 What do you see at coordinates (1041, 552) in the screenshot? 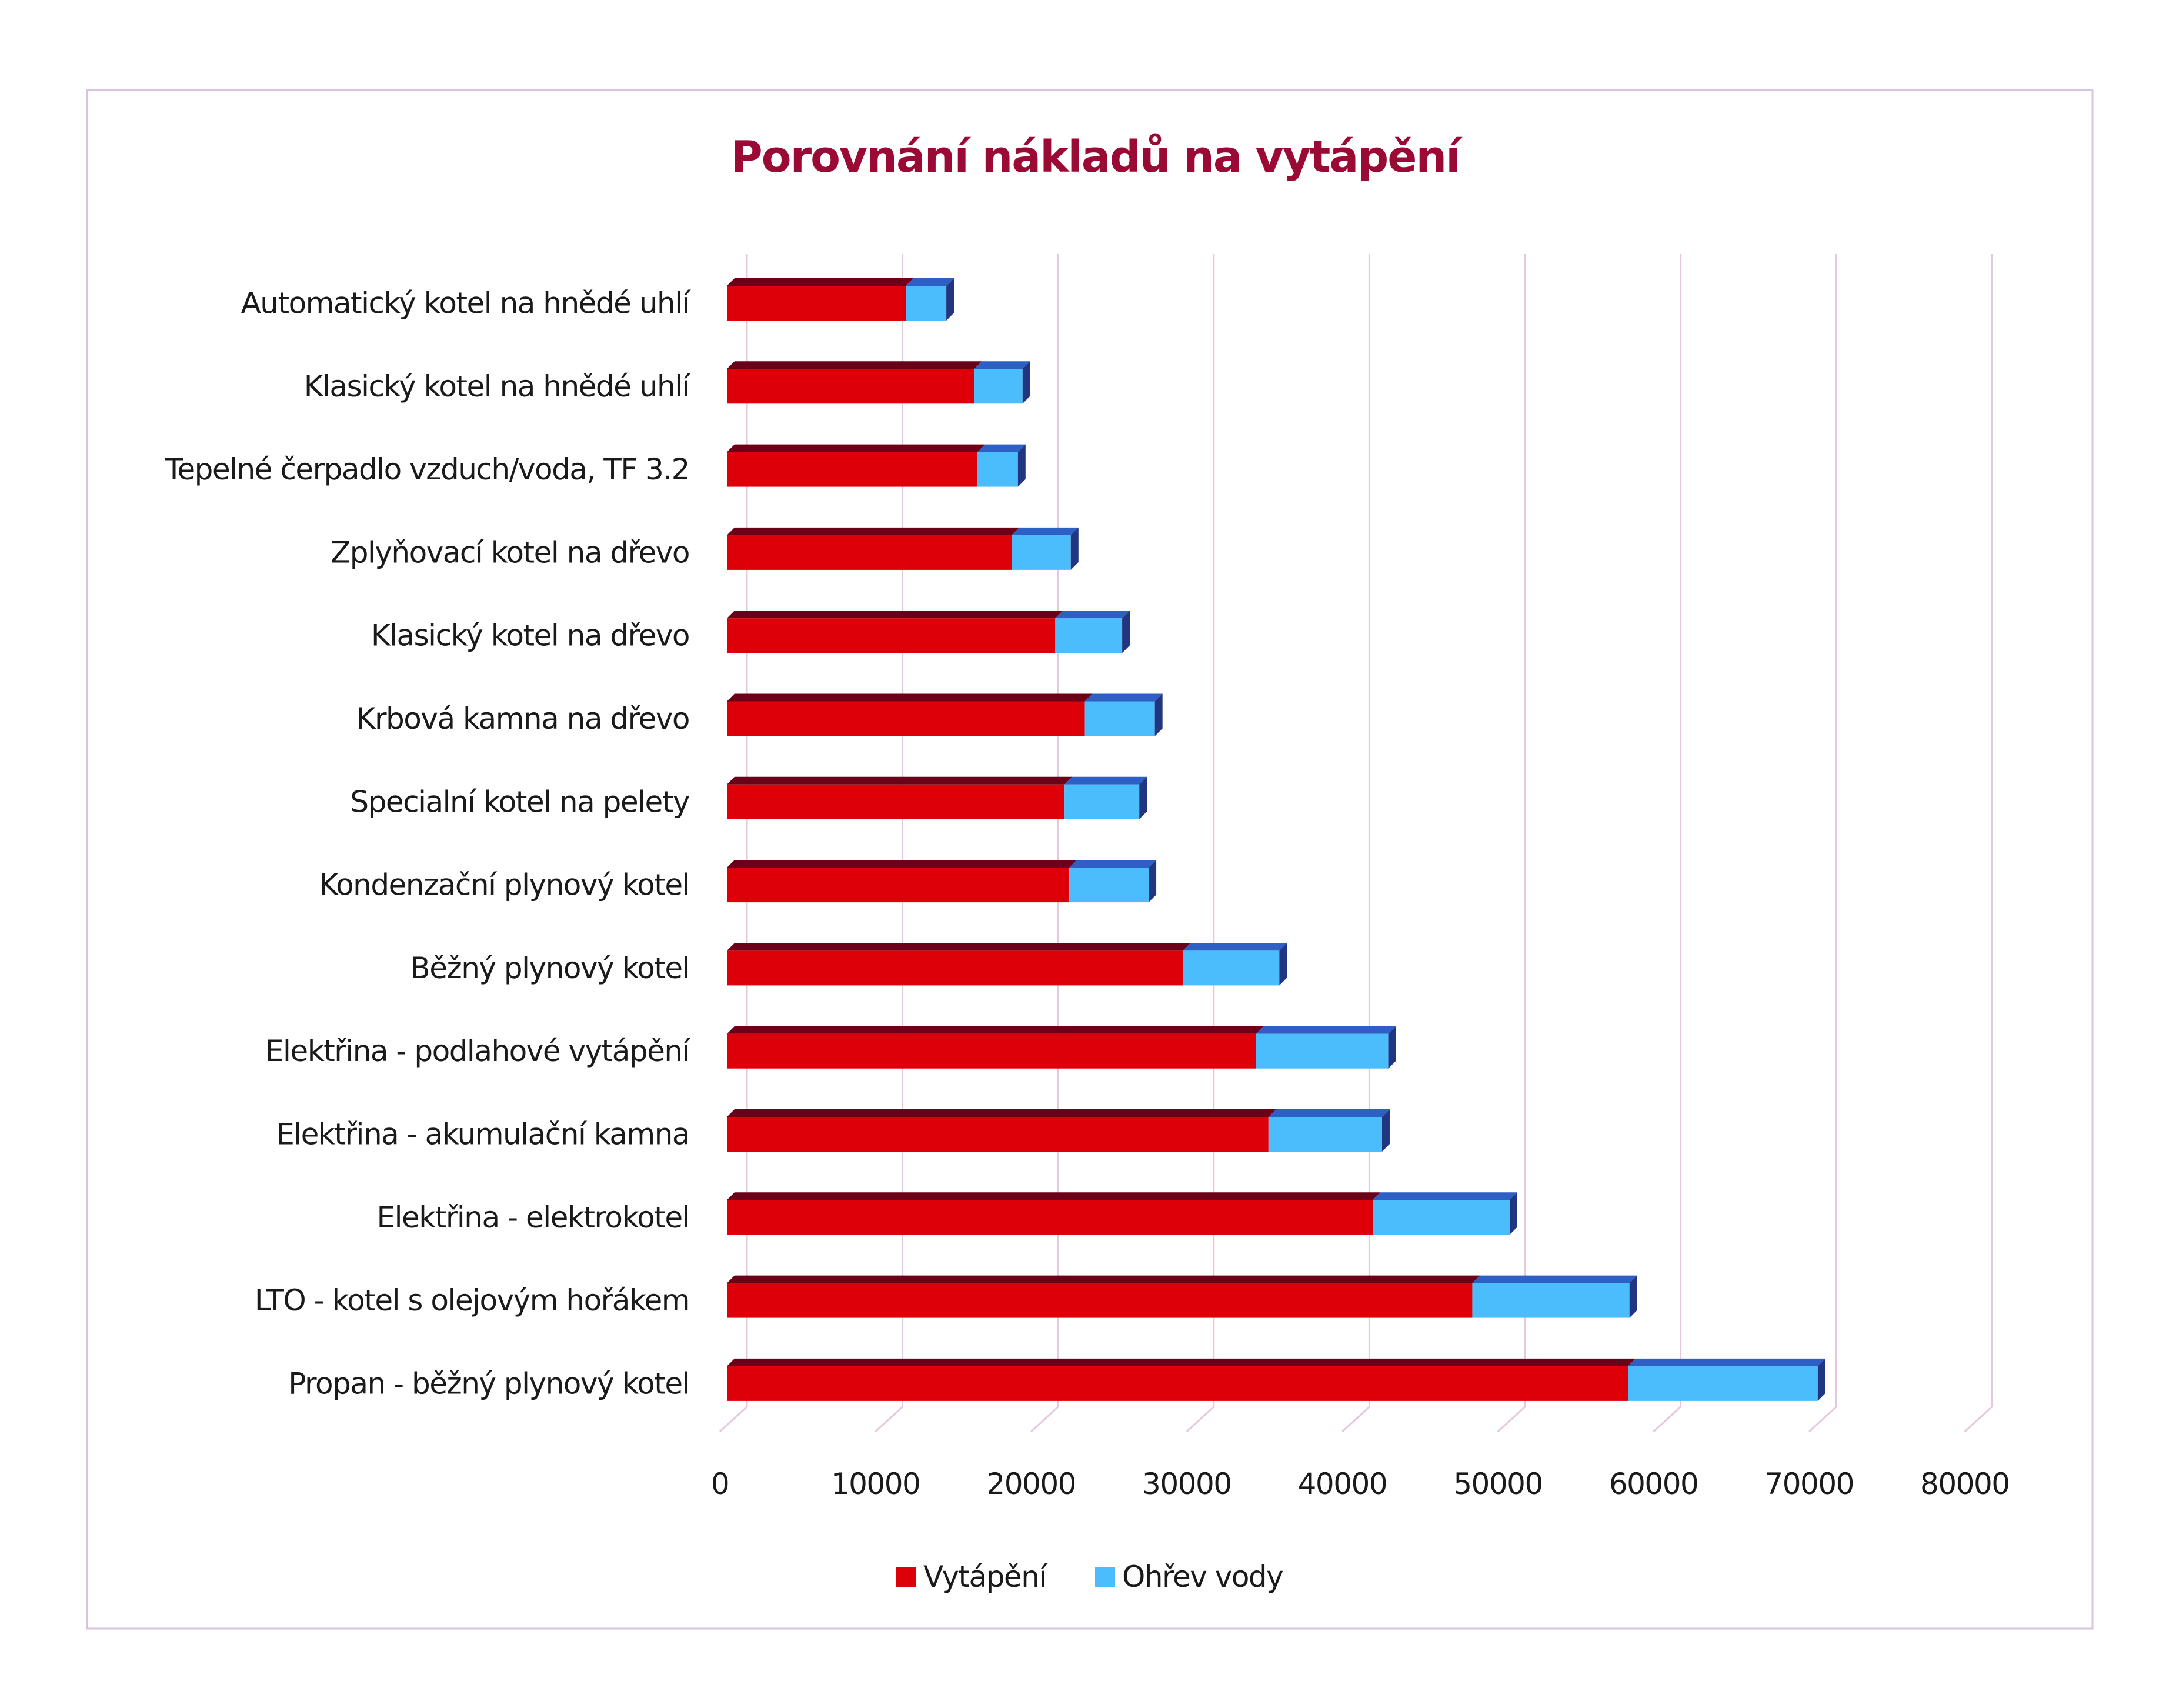
I see `bar-ohrev-vody-zplynovaci-kotel-na-drevo` at bounding box center [1041, 552].